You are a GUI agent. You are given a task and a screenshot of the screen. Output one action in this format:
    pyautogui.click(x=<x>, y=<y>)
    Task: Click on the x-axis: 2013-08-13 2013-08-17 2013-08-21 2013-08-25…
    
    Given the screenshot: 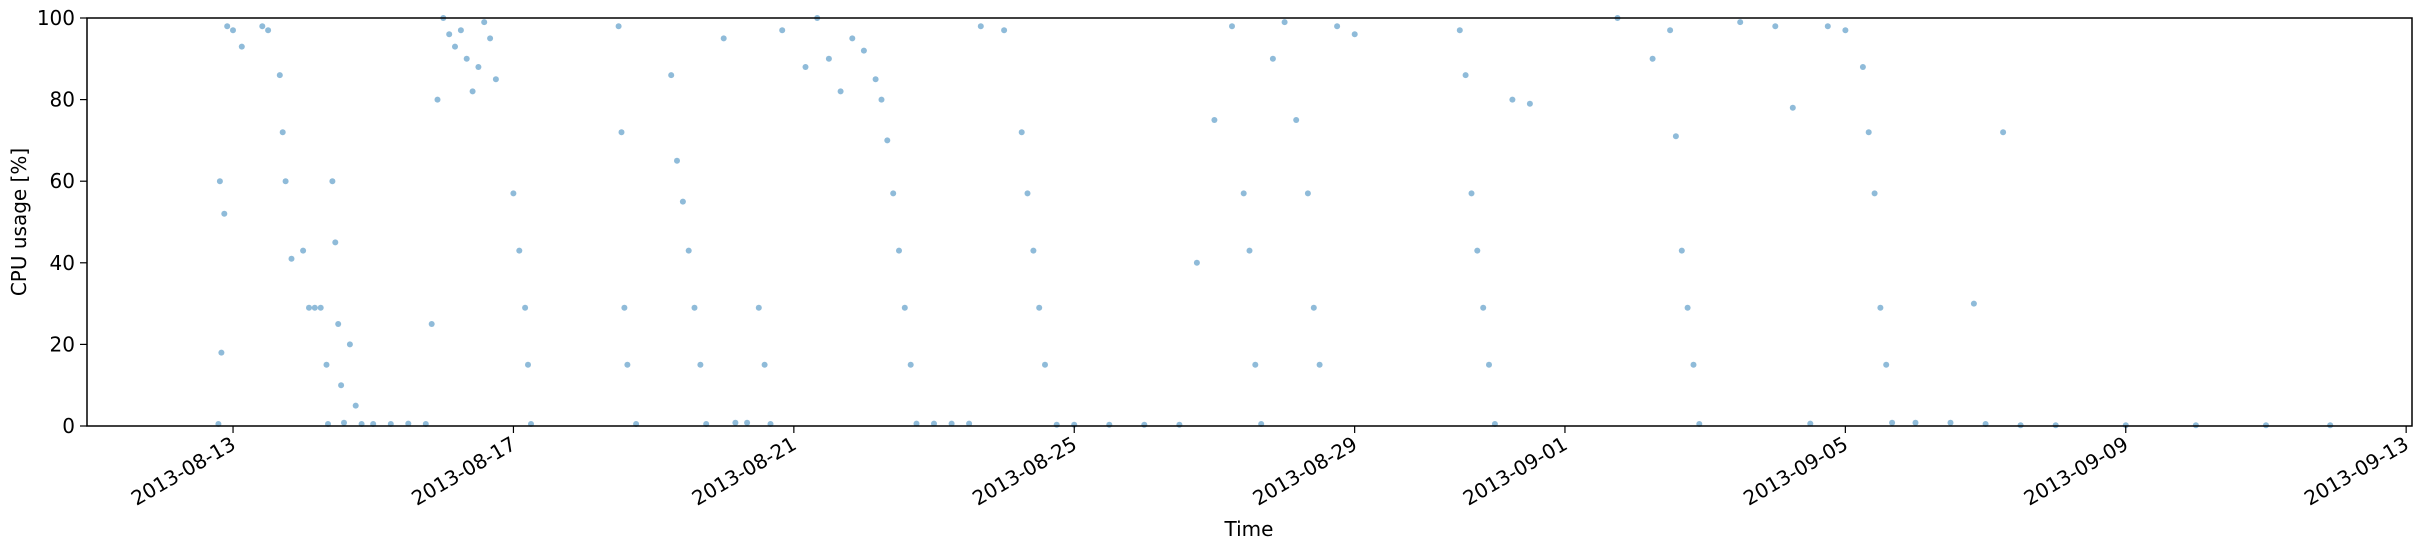 What is the action you would take?
    pyautogui.click(x=1270, y=468)
    